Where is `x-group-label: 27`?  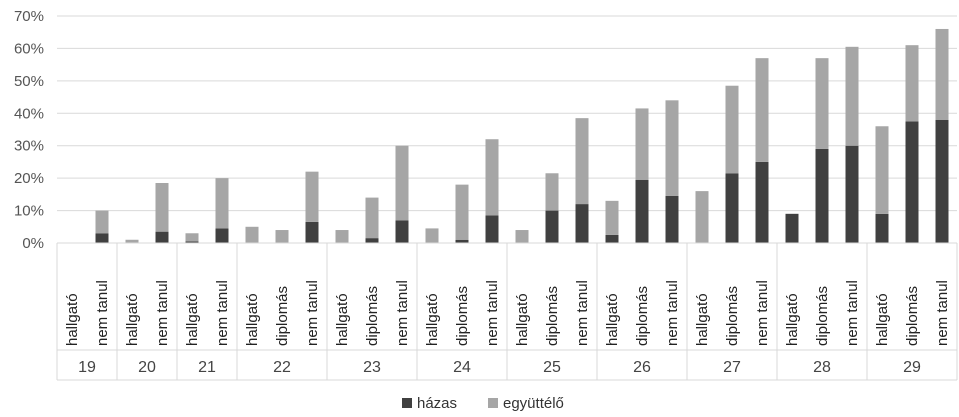
x-group-label: 27 is located at coordinates (732, 367).